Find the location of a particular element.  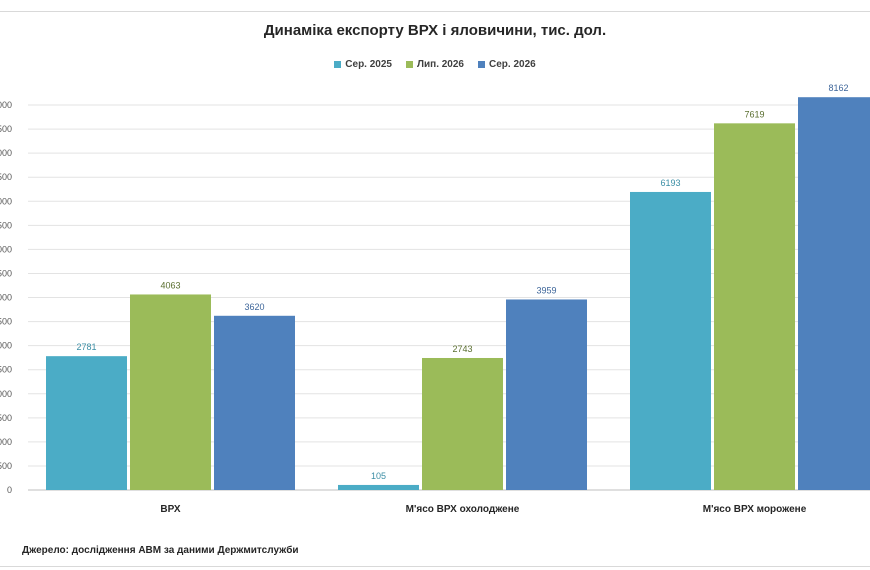

y-tick-label-3000: 3000 is located at coordinates (6, 346).